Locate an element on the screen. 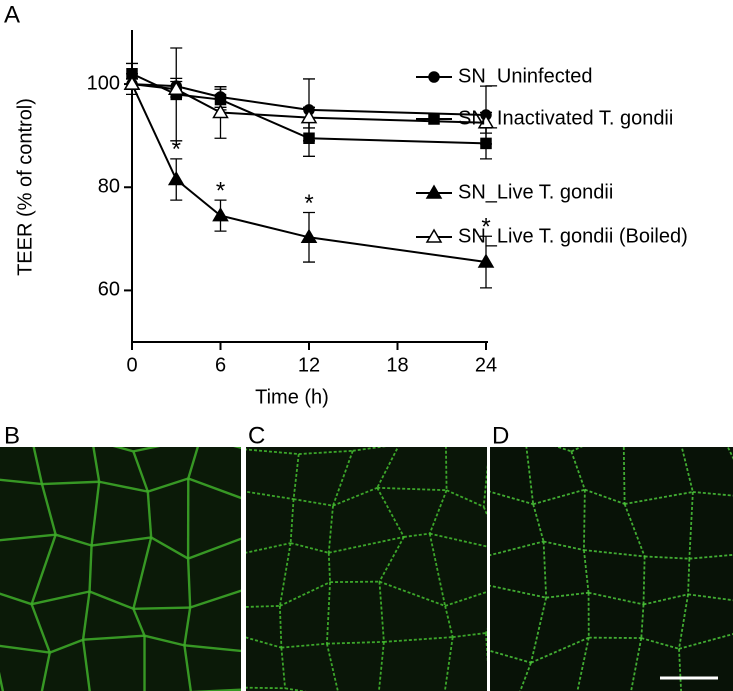  legend-label: SN_Live T. gondii (Boiled) is located at coordinates (573, 236).